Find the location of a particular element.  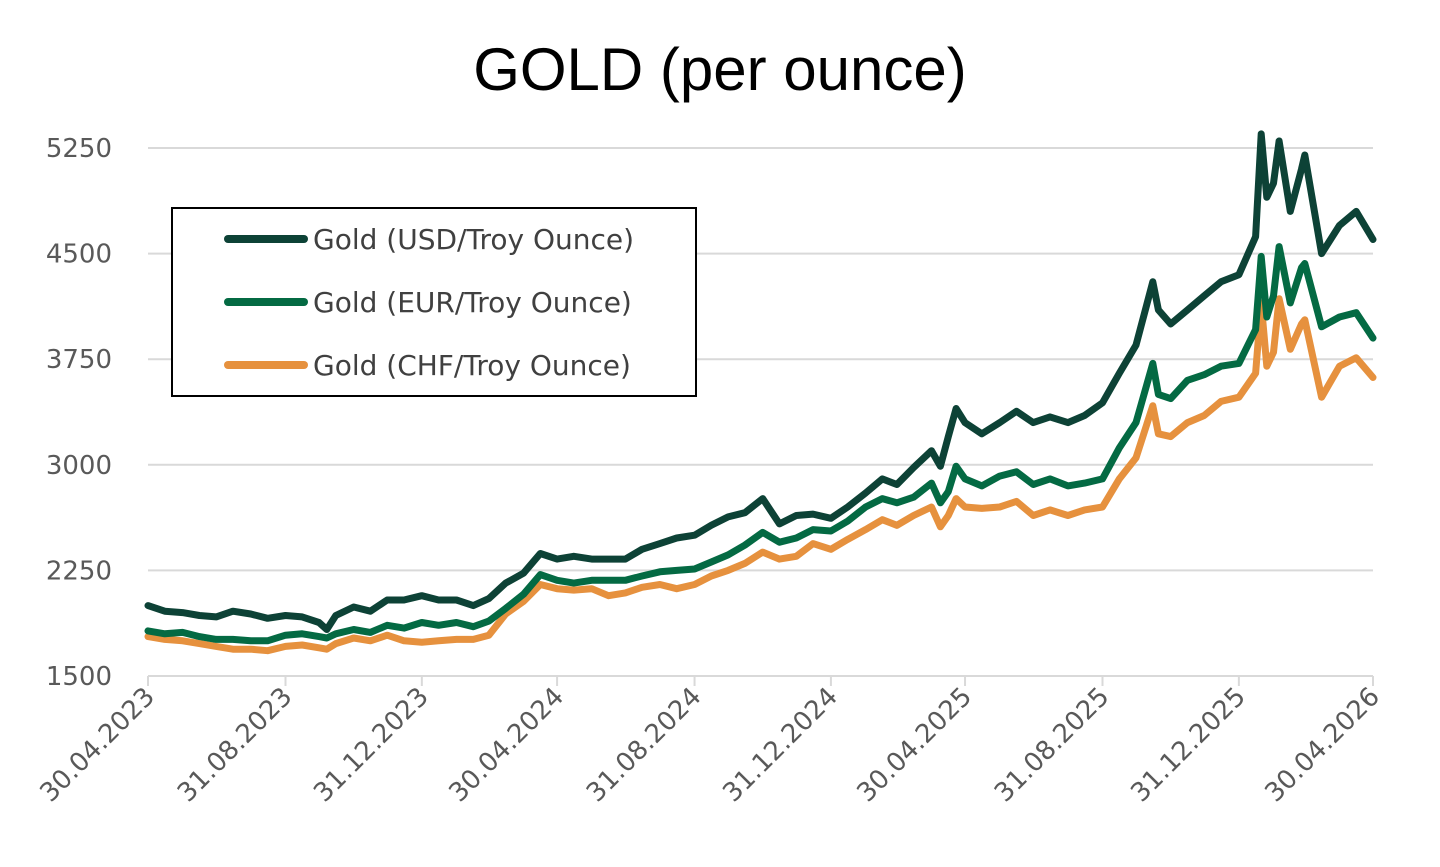

legend-label: Gold (EUR/Troy Ounce) is located at coordinates (472, 302).